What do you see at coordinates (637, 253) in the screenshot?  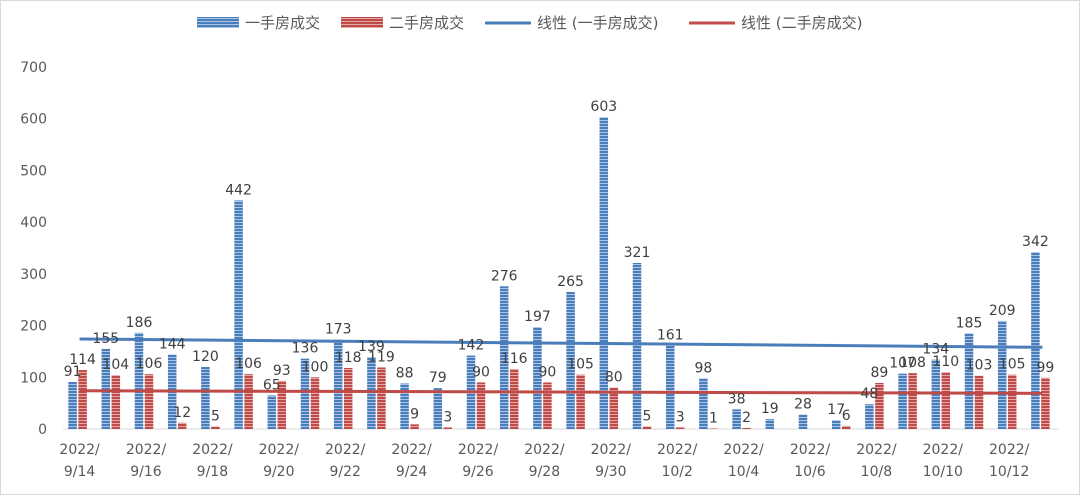 I see `data-label-new-homes: 321` at bounding box center [637, 253].